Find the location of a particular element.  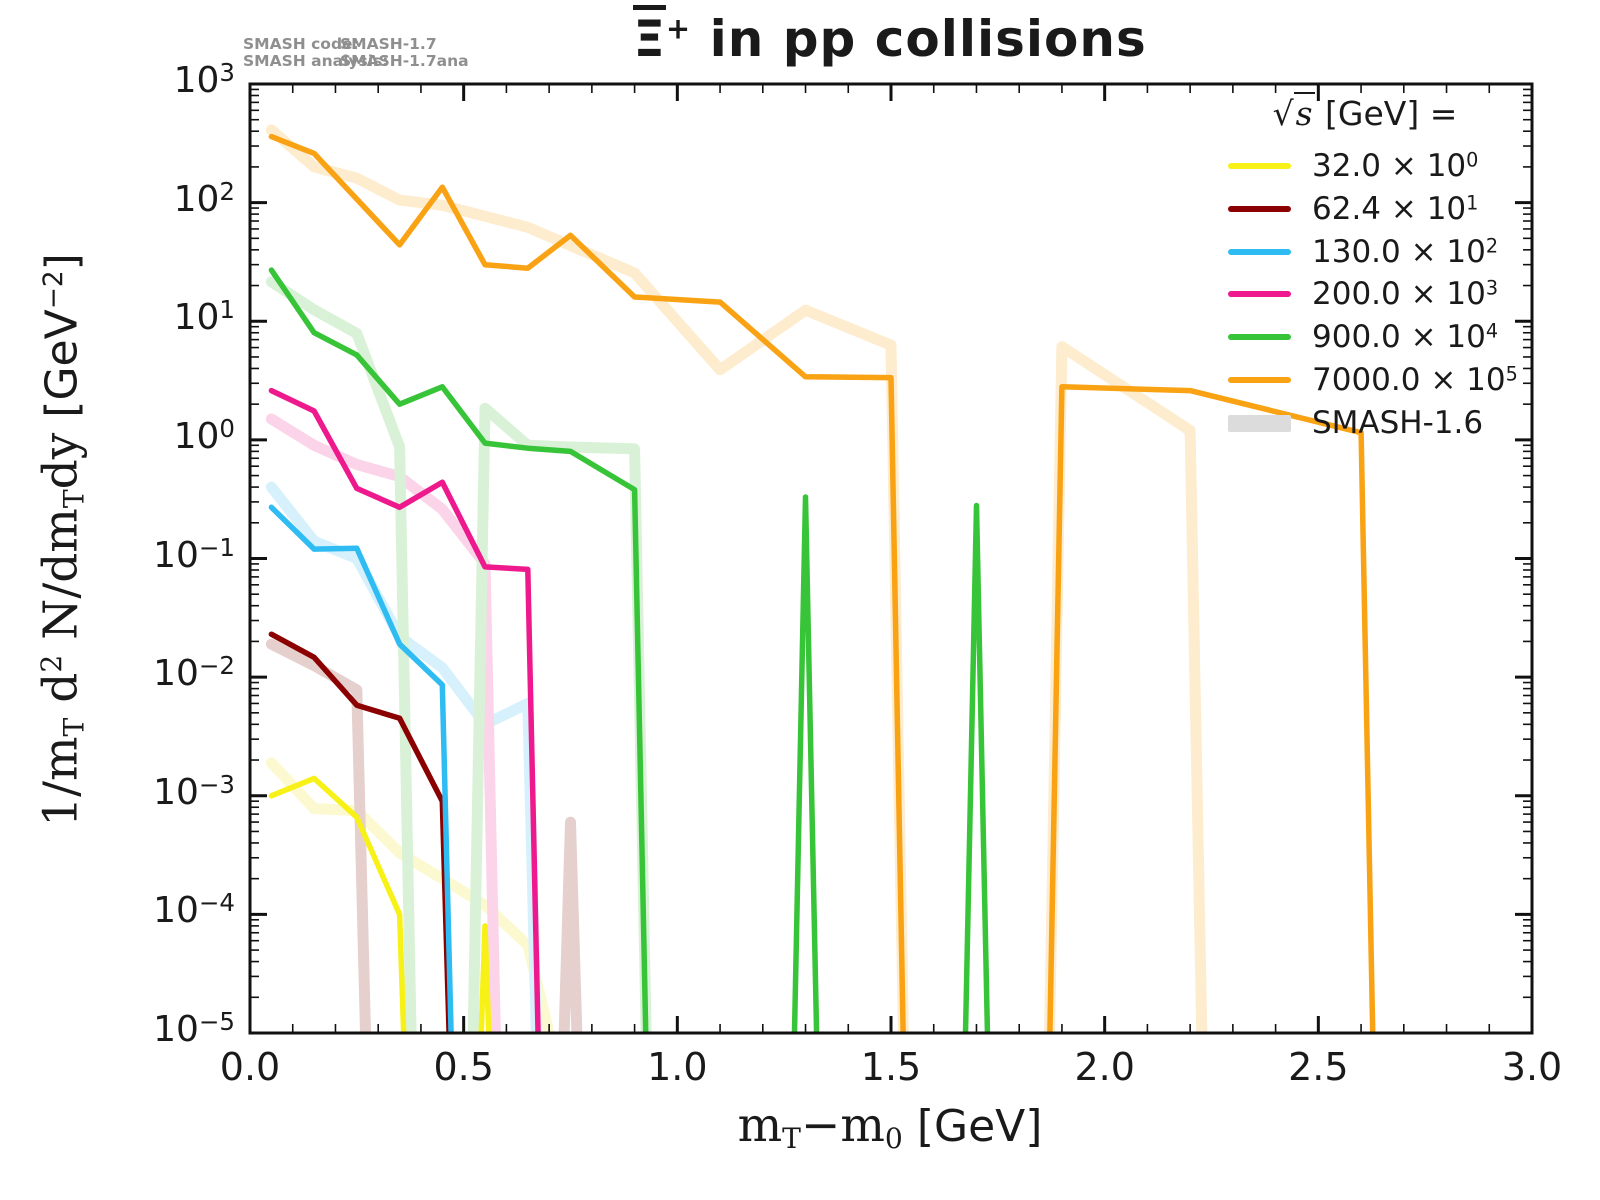

curve-sqrt-s-32-smash17 is located at coordinates (380, 904).